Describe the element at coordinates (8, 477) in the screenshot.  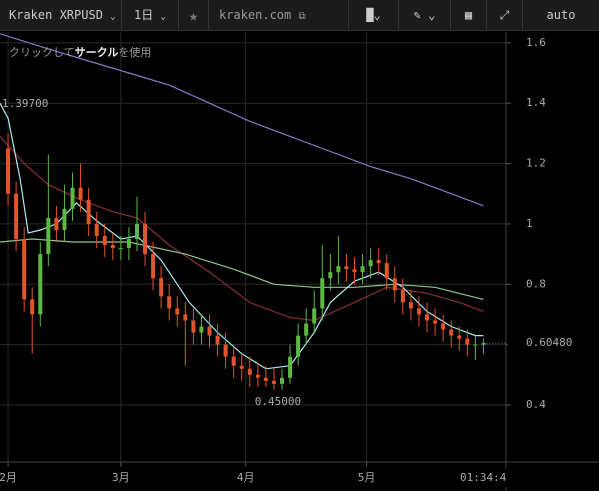
I see `x-tick-label: 2月` at that location.